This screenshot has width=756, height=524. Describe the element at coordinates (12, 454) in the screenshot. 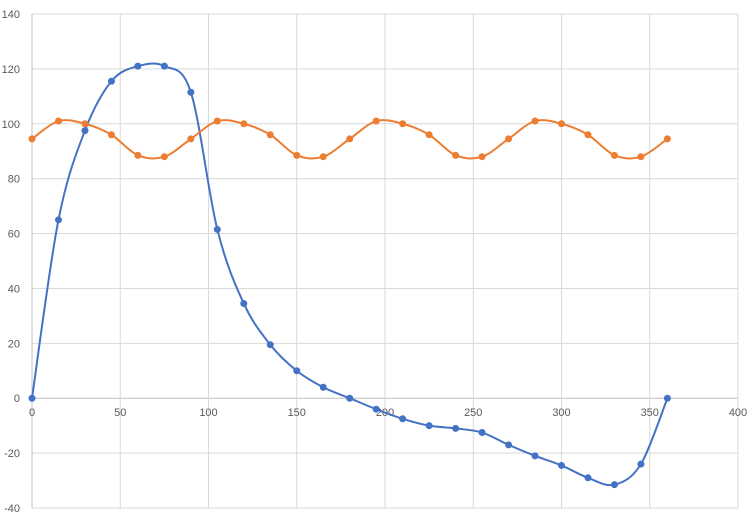

I see `y-tick-label: -20` at that location.